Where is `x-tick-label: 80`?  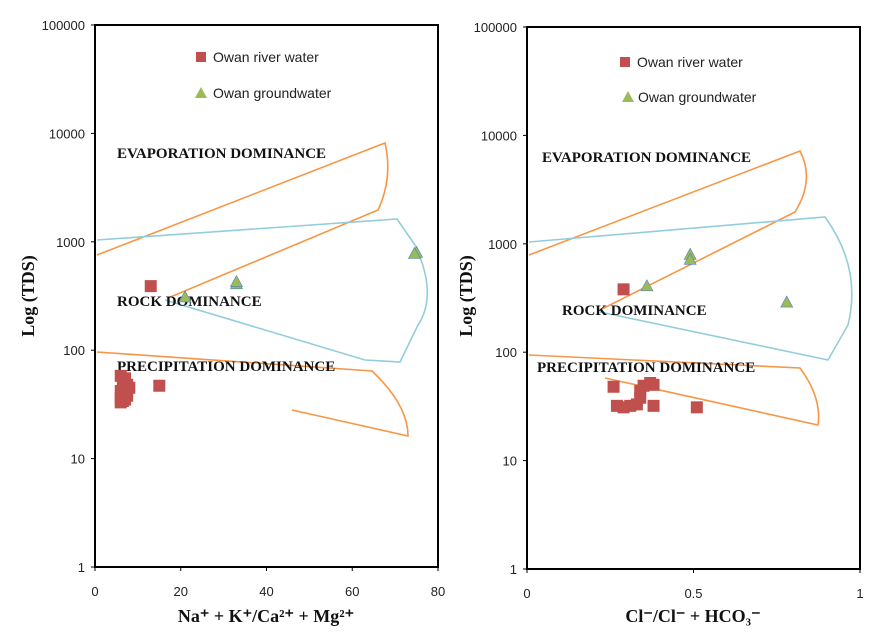
x-tick-label: 80 is located at coordinates (438, 591).